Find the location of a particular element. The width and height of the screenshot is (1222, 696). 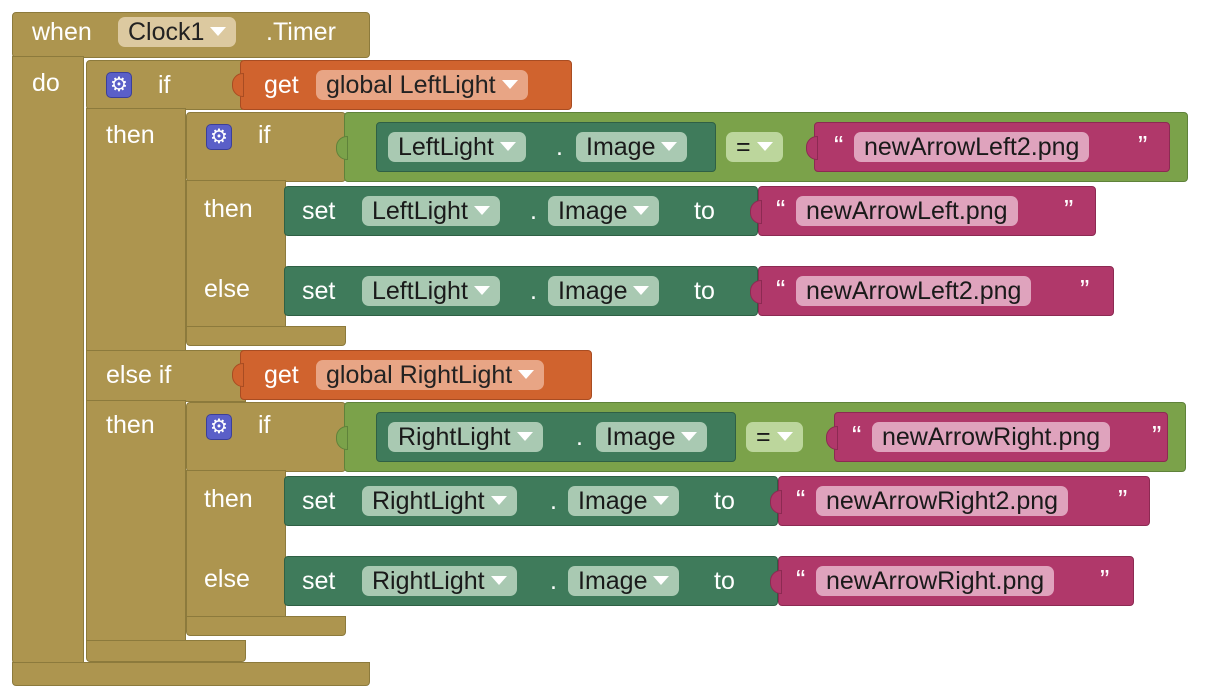

get-variable-dropdown: global RightLight is located at coordinates (430, 375).